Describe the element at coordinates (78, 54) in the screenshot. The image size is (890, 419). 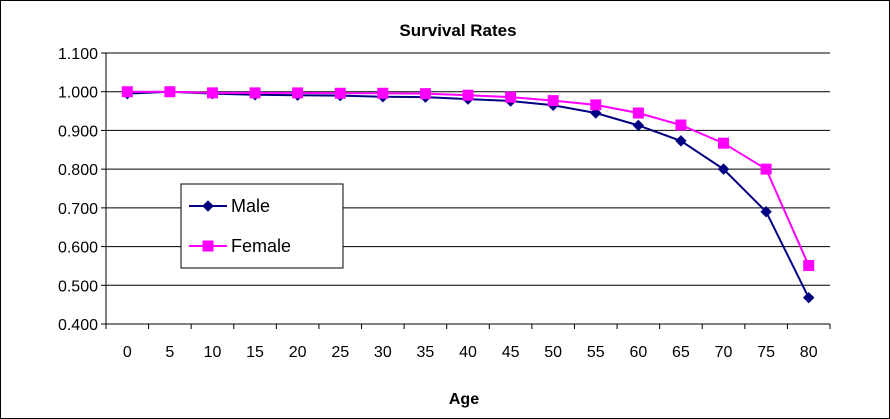
I see `y-tick-label: 1.100` at that location.